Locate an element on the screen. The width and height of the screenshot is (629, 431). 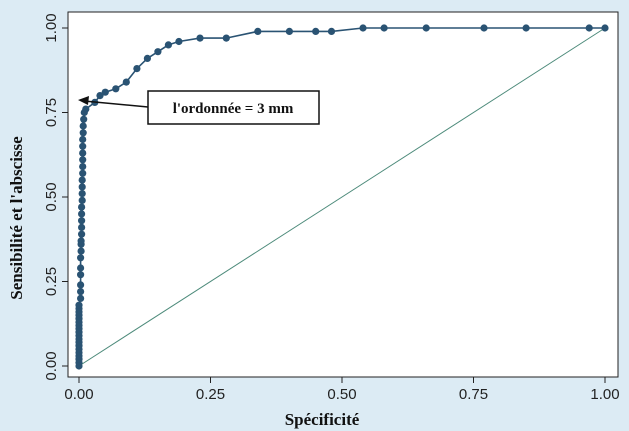
y-tick-label: 0.50 is located at coordinates (51, 196).